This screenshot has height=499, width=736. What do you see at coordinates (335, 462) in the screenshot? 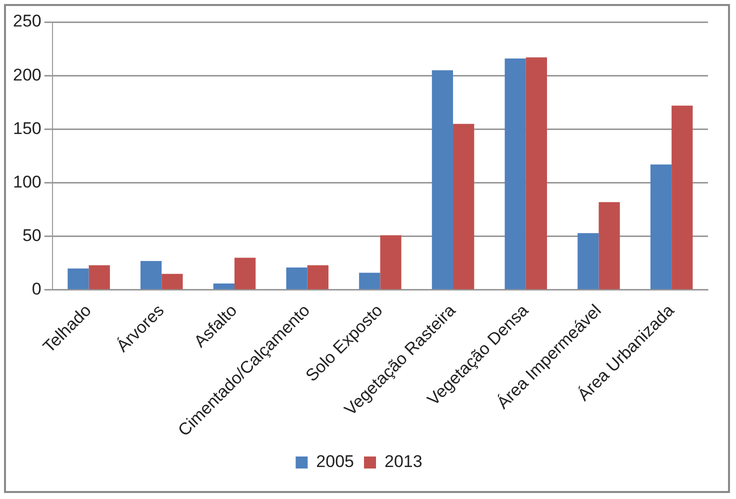
I see `legend-label: 2005` at bounding box center [335, 462].